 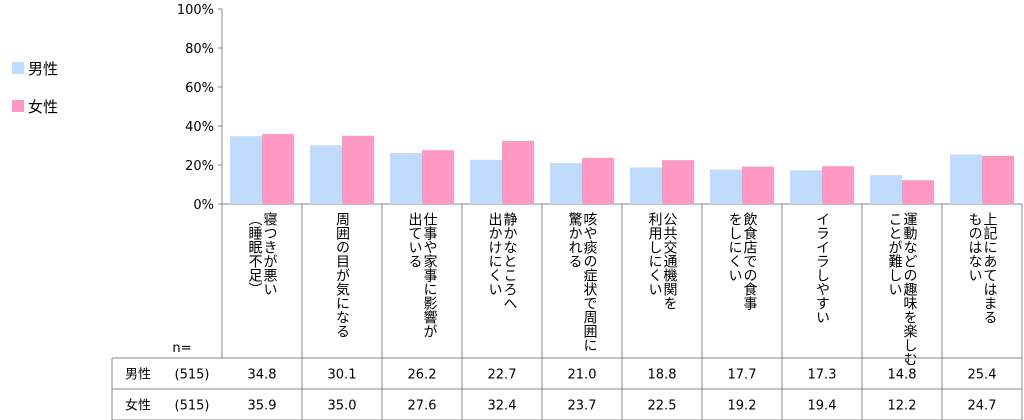 I want to click on data-label: 26.2, so click(x=422, y=375).